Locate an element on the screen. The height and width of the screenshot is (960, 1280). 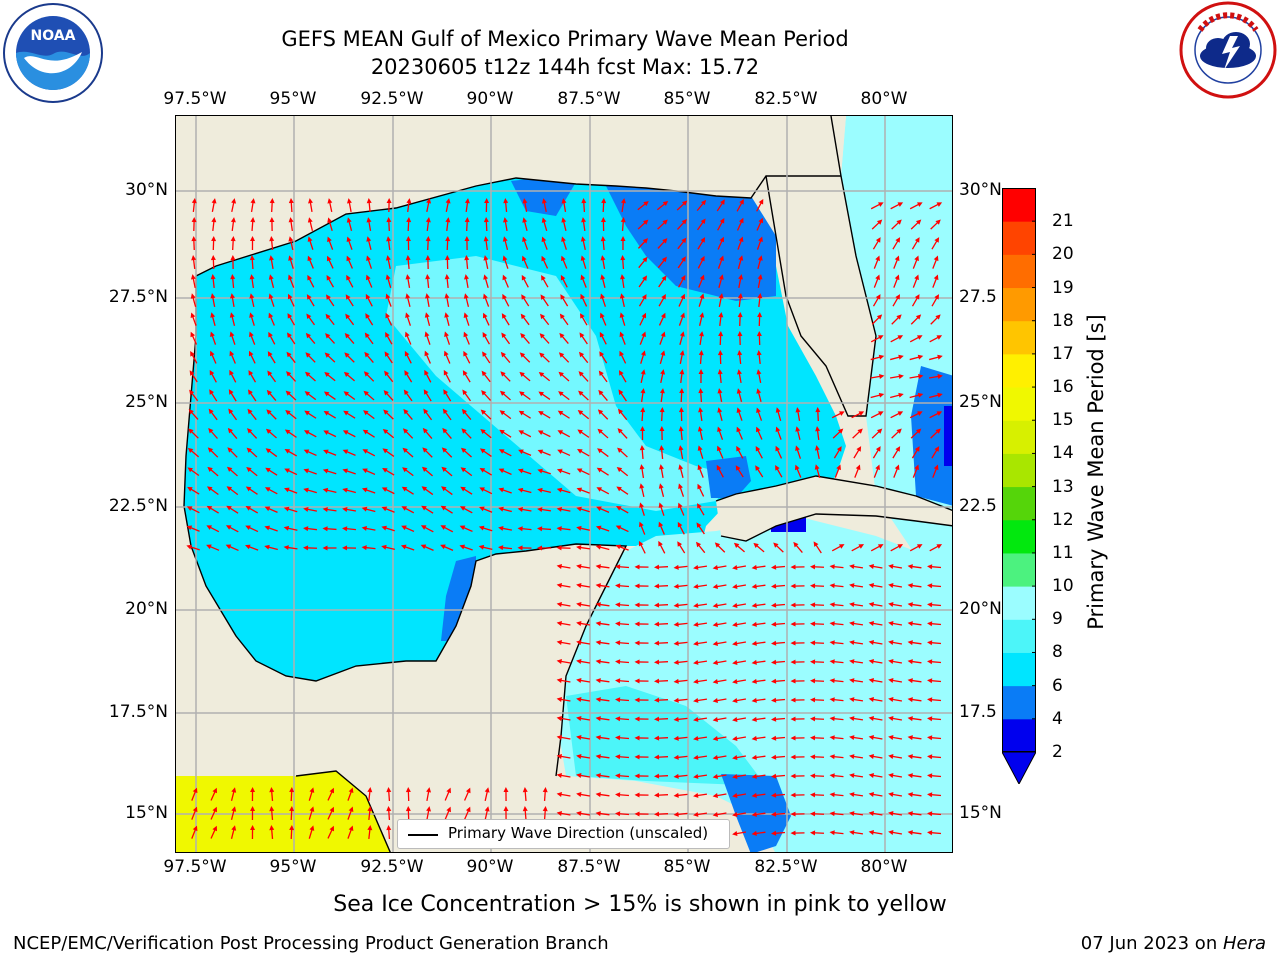
colorbar is located at coordinates (1019, 487).